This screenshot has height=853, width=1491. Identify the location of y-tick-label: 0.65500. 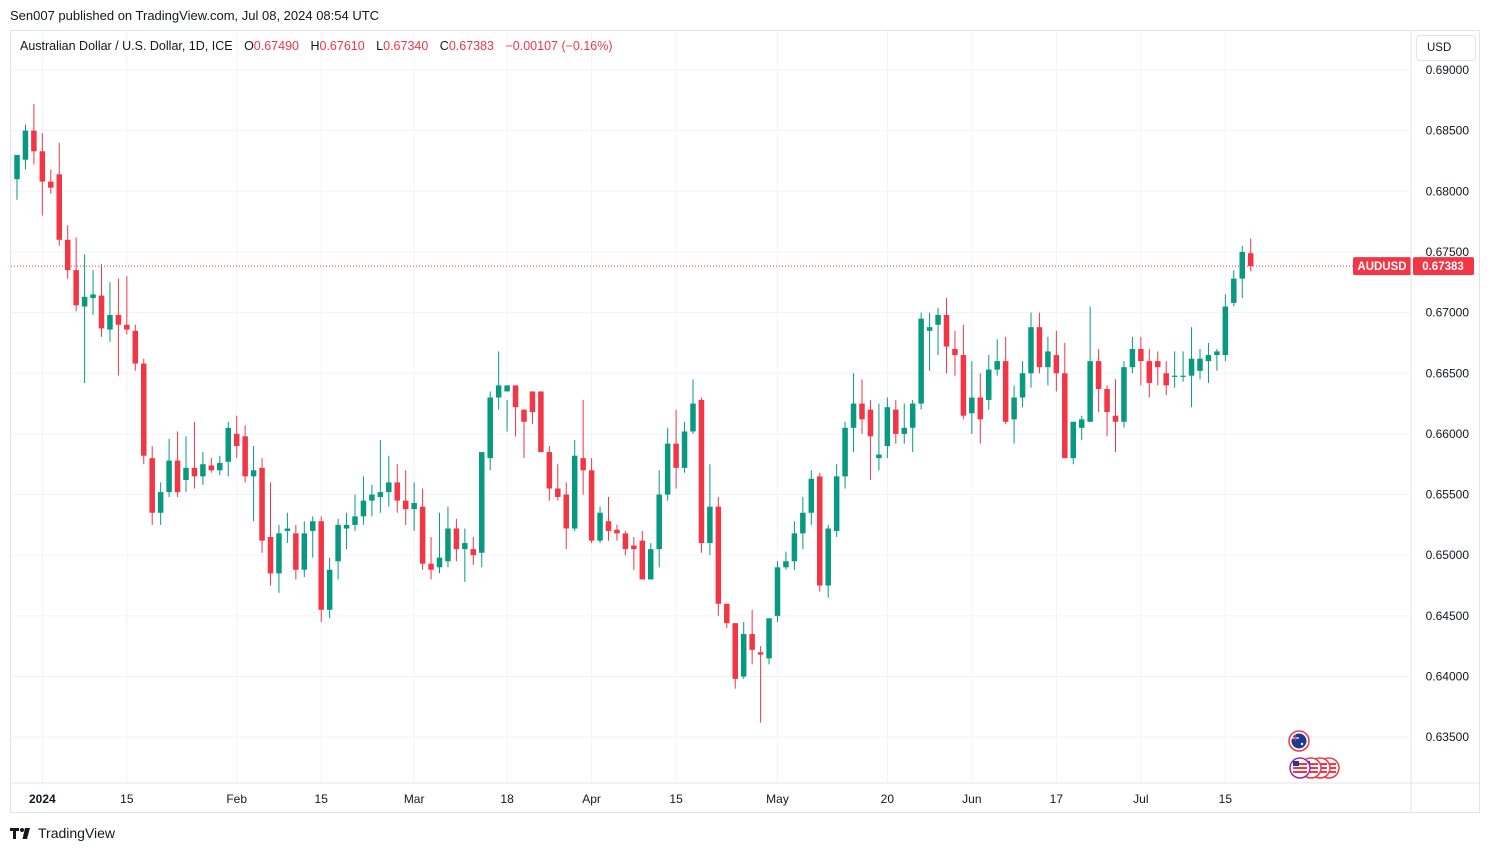
(1448, 495).